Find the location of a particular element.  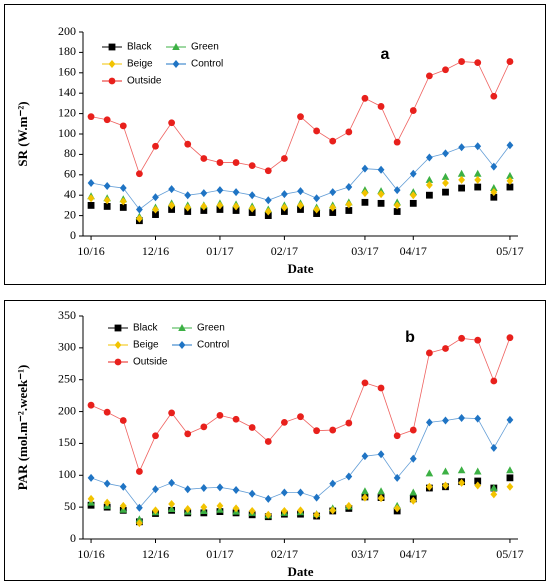

y-tick-label: 20 is located at coordinates (70, 214).